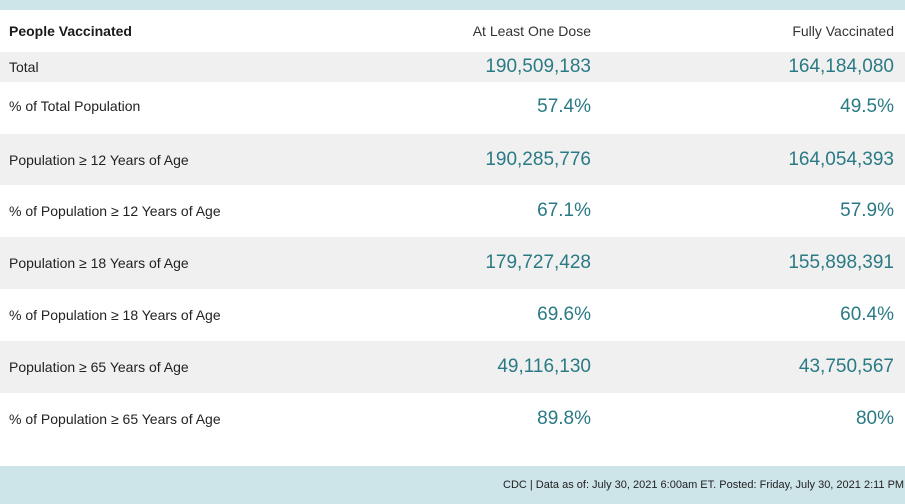 This screenshot has width=905, height=504. I want to click on row-label: % of Population ≥ 12 Years of Age, so click(115, 211).